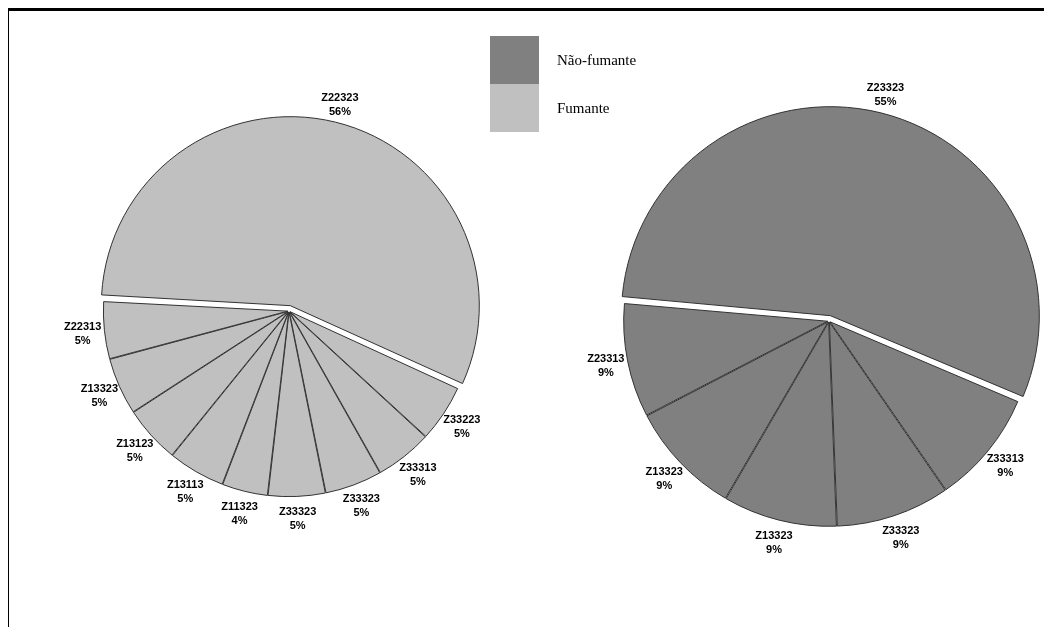  Describe the element at coordinates (583, 108) in the screenshot. I see `slice-label: Fumante` at that location.